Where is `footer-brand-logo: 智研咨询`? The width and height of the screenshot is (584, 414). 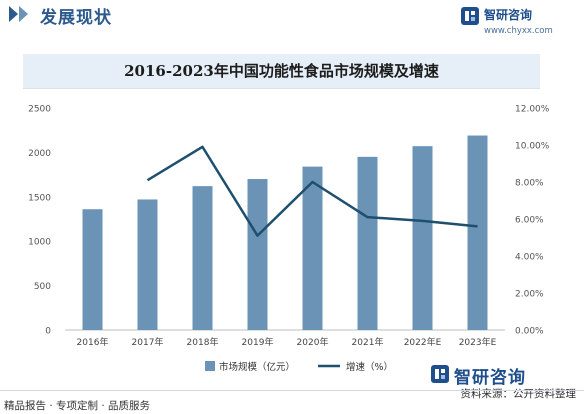
footer-brand-logo: 智研咨询 is located at coordinates (495, 375).